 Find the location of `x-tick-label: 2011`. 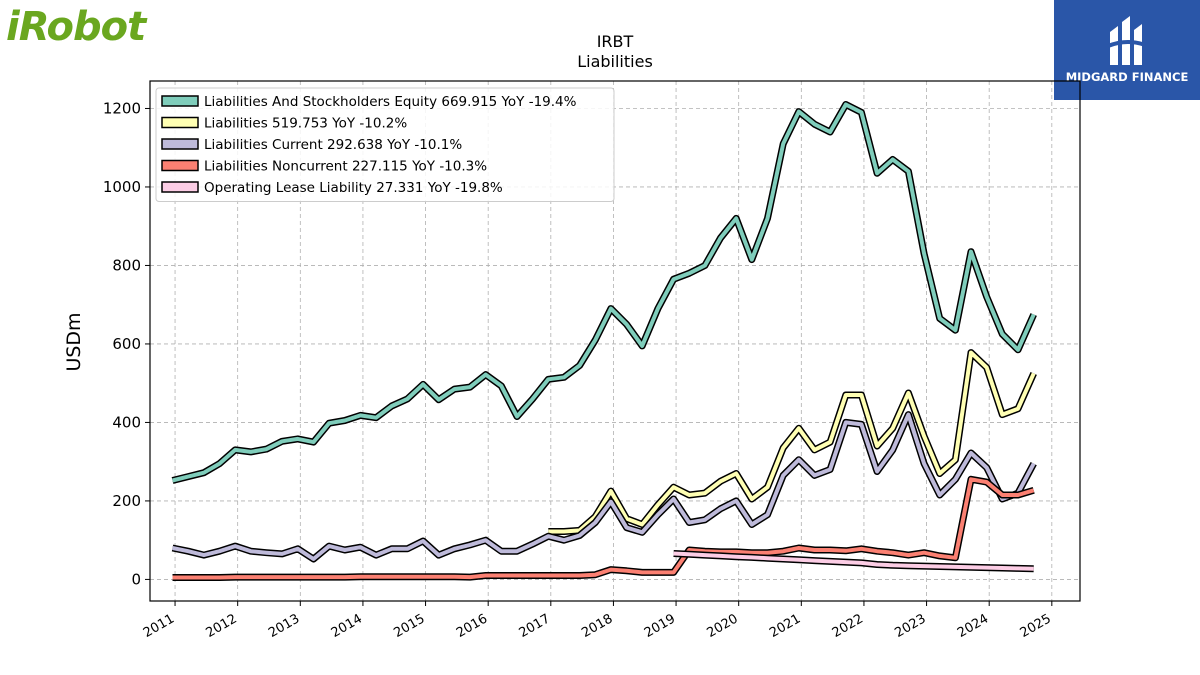

x-tick-label: 2011 is located at coordinates (159, 626).